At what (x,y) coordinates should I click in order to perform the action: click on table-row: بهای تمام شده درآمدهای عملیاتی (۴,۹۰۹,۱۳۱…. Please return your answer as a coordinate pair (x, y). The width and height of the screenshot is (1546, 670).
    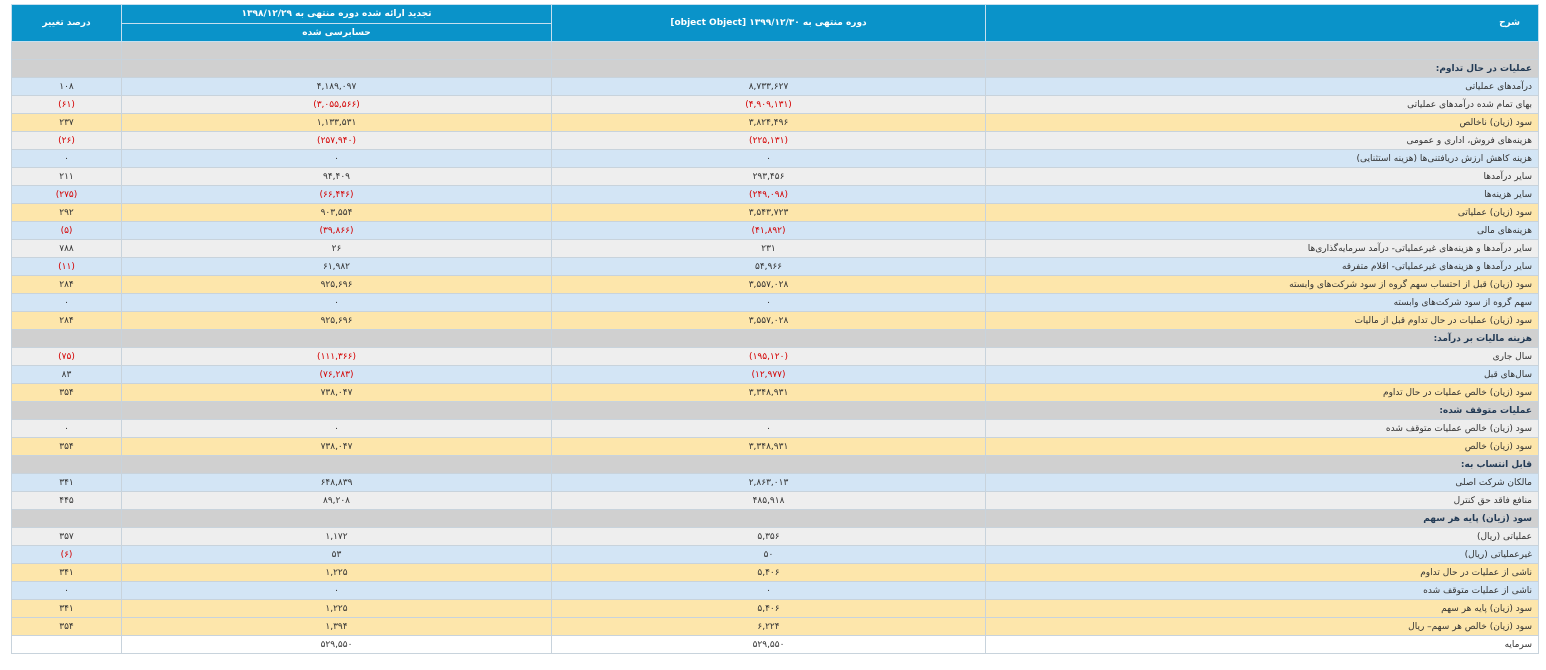
    Looking at the image, I should click on (775, 104).